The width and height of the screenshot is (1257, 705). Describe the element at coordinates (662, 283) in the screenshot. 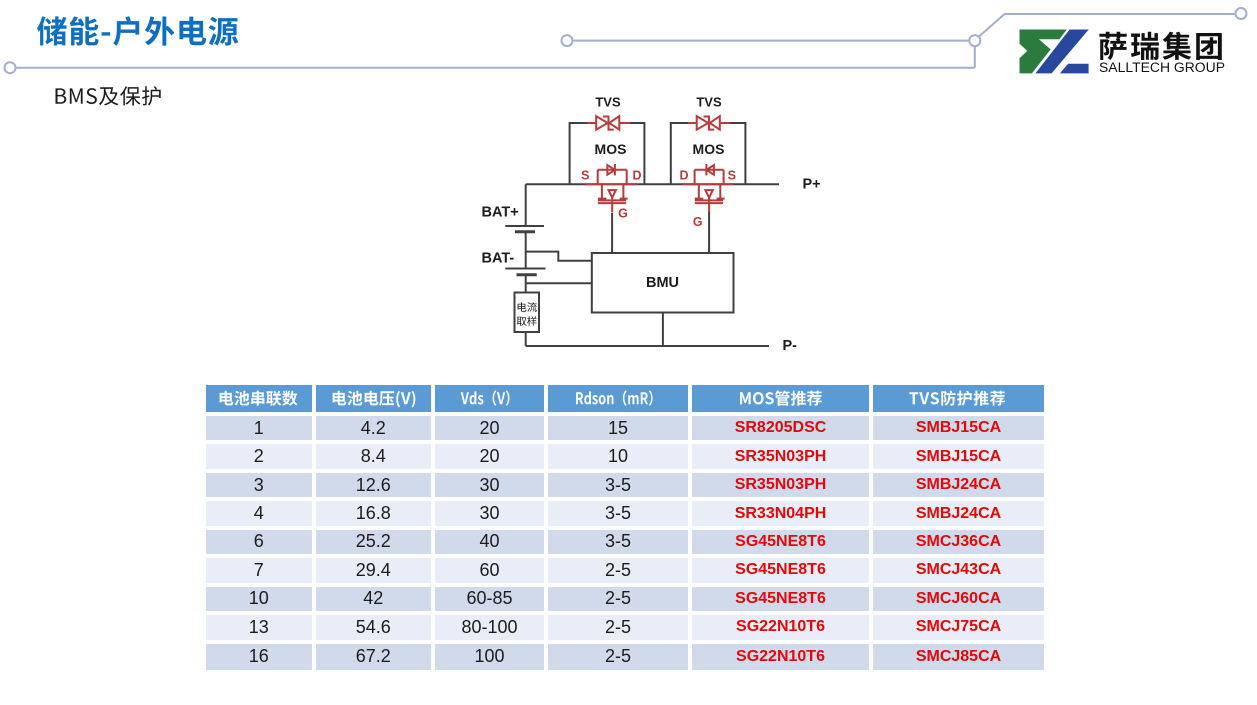

I see `svg-text: BMU` at that location.